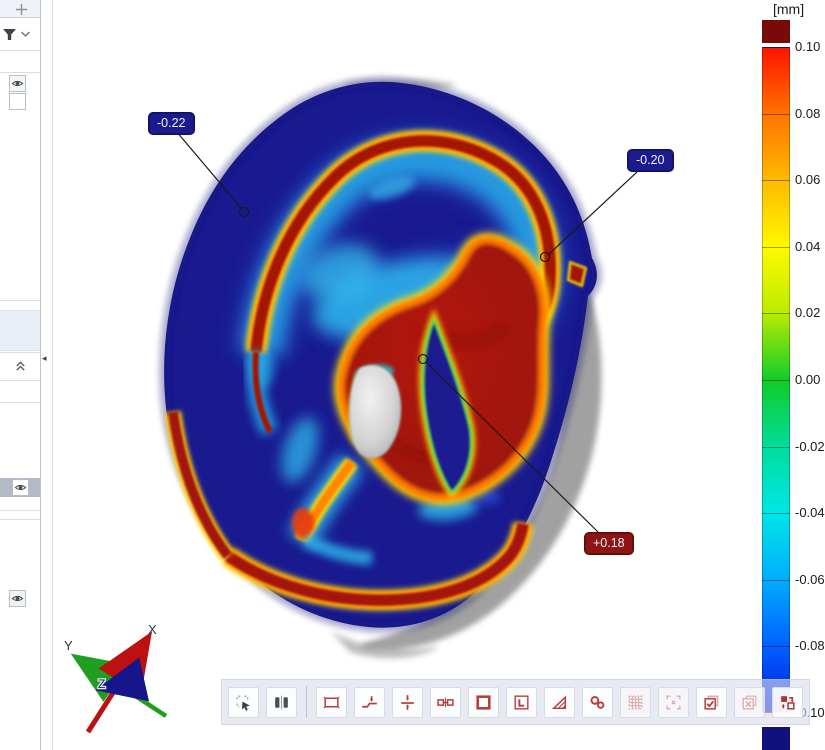  What do you see at coordinates (52, 375) in the screenshot?
I see `viewport-divider` at bounding box center [52, 375].